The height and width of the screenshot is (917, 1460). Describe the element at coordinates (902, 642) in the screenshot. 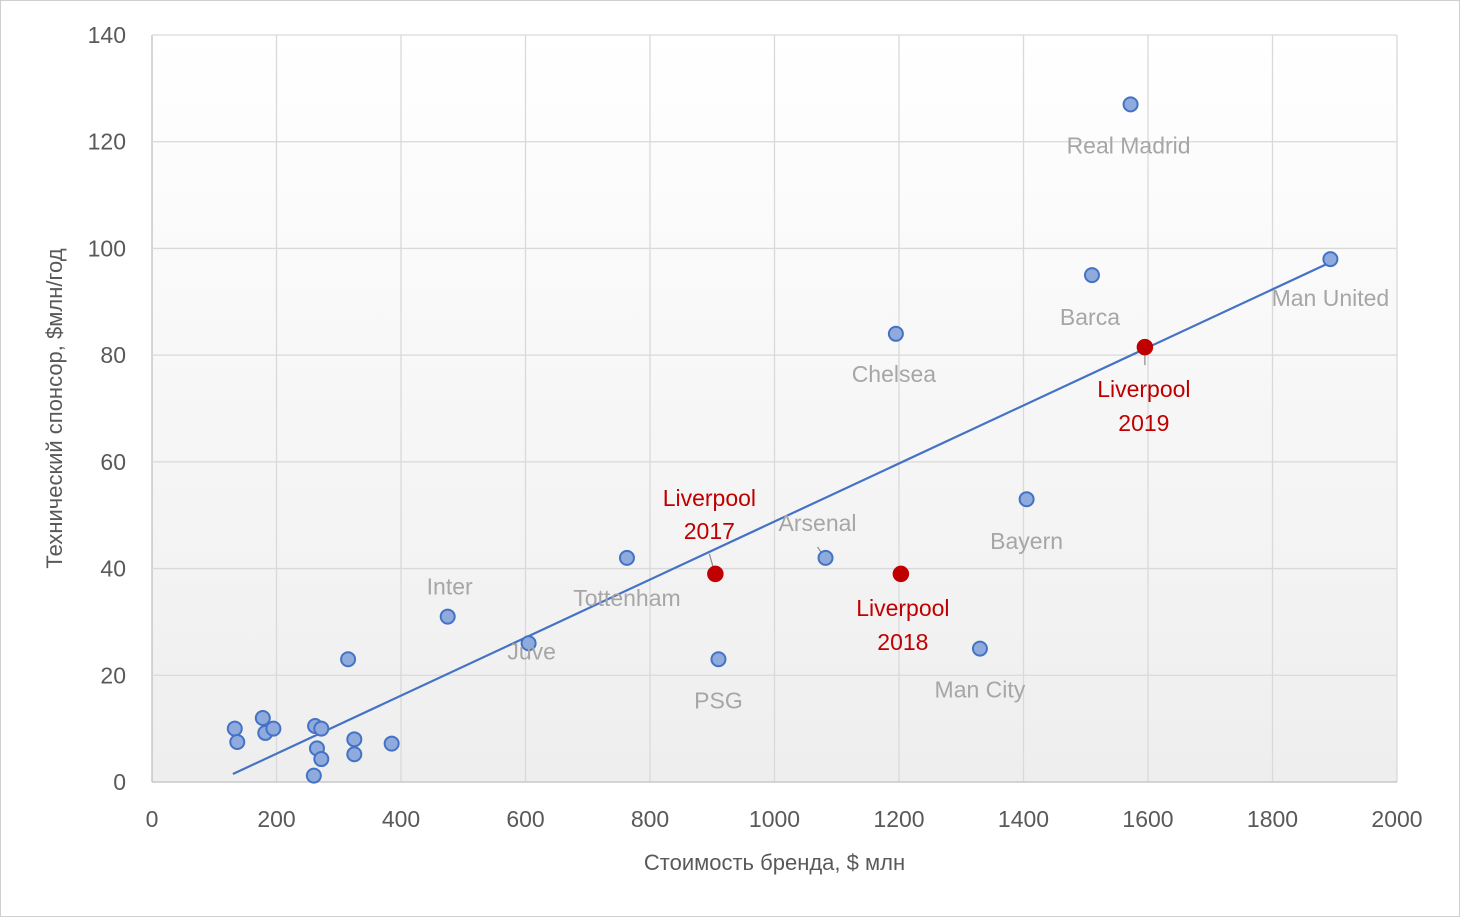

I see `highlight-label-year: 2018` at that location.